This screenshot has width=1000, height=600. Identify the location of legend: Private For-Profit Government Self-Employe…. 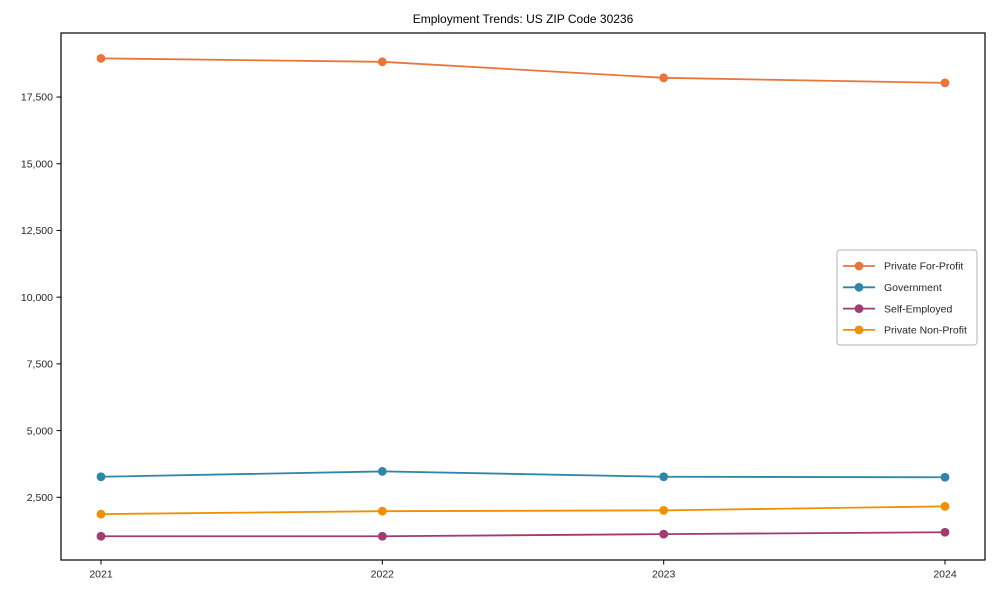
(907, 297).